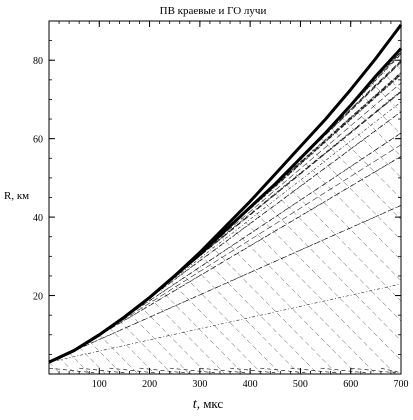 Image resolution: width=413 pixels, height=420 pixels. I want to click on x-tick-label: 200, so click(149, 384).